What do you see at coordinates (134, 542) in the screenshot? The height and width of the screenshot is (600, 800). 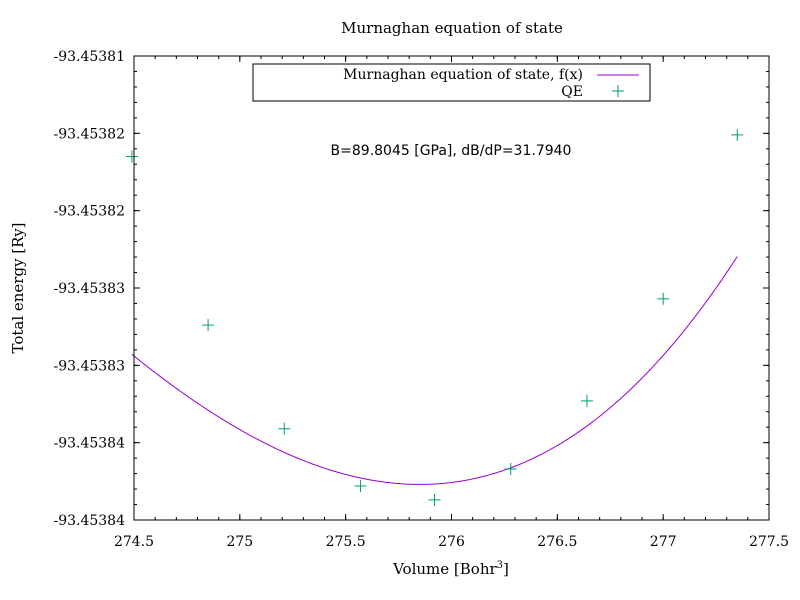 I see `x-tick-label: 274.5` at bounding box center [134, 542].